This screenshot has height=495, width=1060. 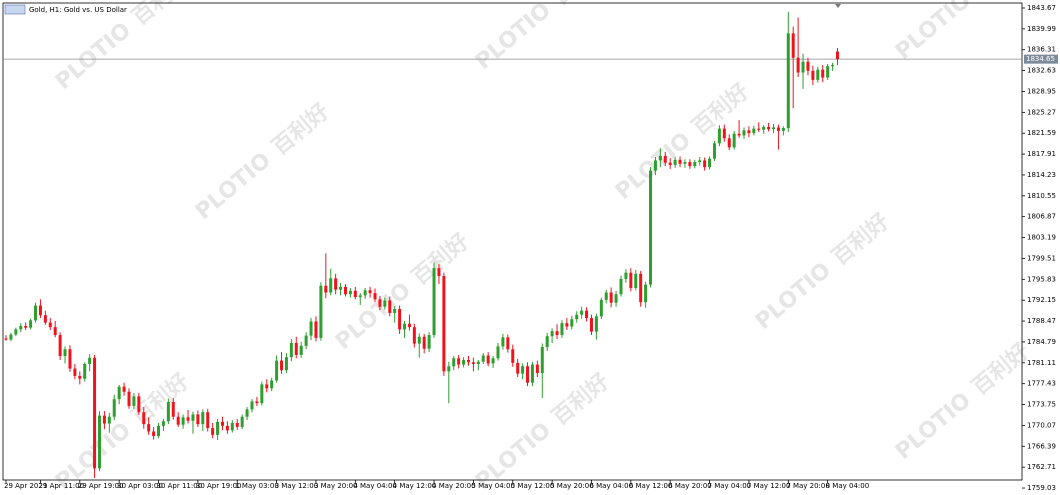 What do you see at coordinates (651, 486) in the screenshot?
I see `x-tick-label: 6 May 12:00` at bounding box center [651, 486].